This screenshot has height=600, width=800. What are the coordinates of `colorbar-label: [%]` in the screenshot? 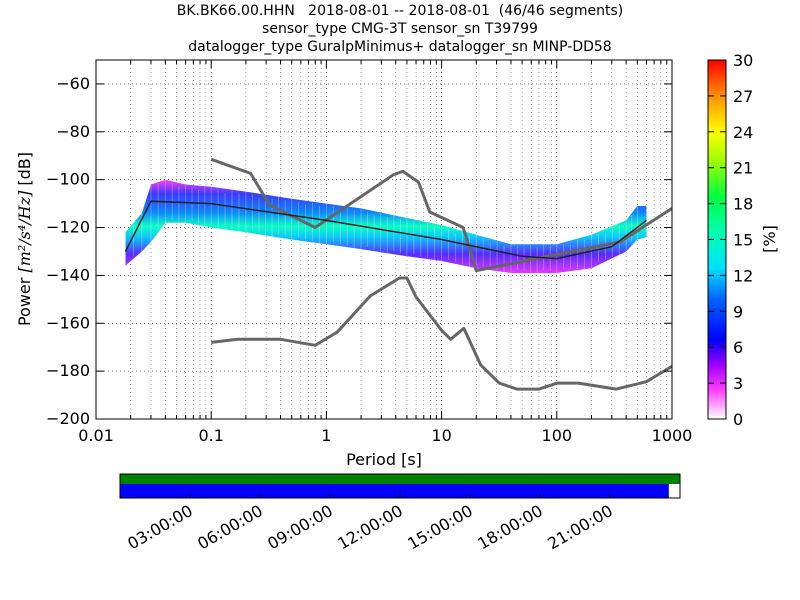 It's located at (769, 239).